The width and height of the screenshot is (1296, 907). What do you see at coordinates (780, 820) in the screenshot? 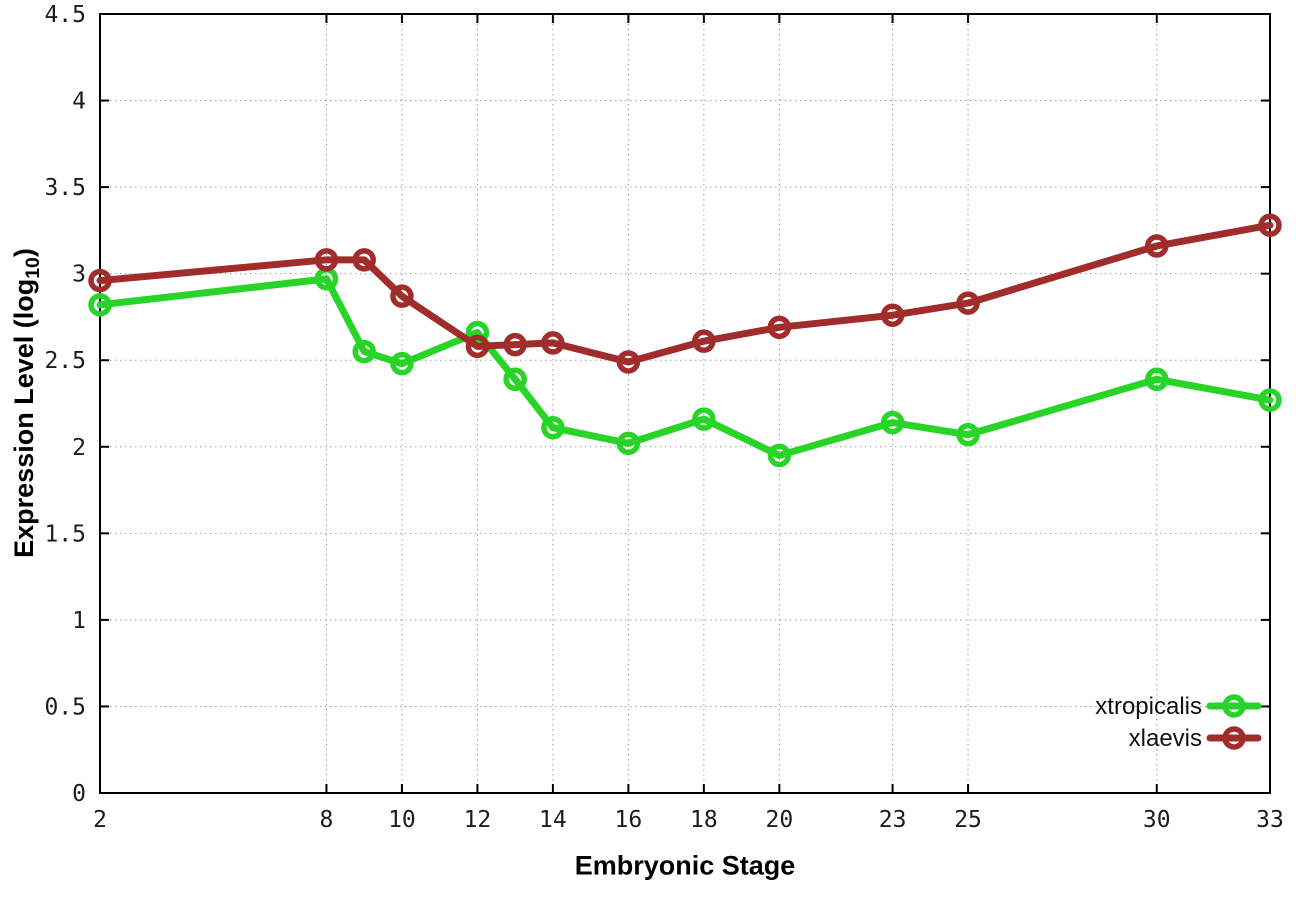
I see `x-tick-label-20: 20` at bounding box center [780, 820].